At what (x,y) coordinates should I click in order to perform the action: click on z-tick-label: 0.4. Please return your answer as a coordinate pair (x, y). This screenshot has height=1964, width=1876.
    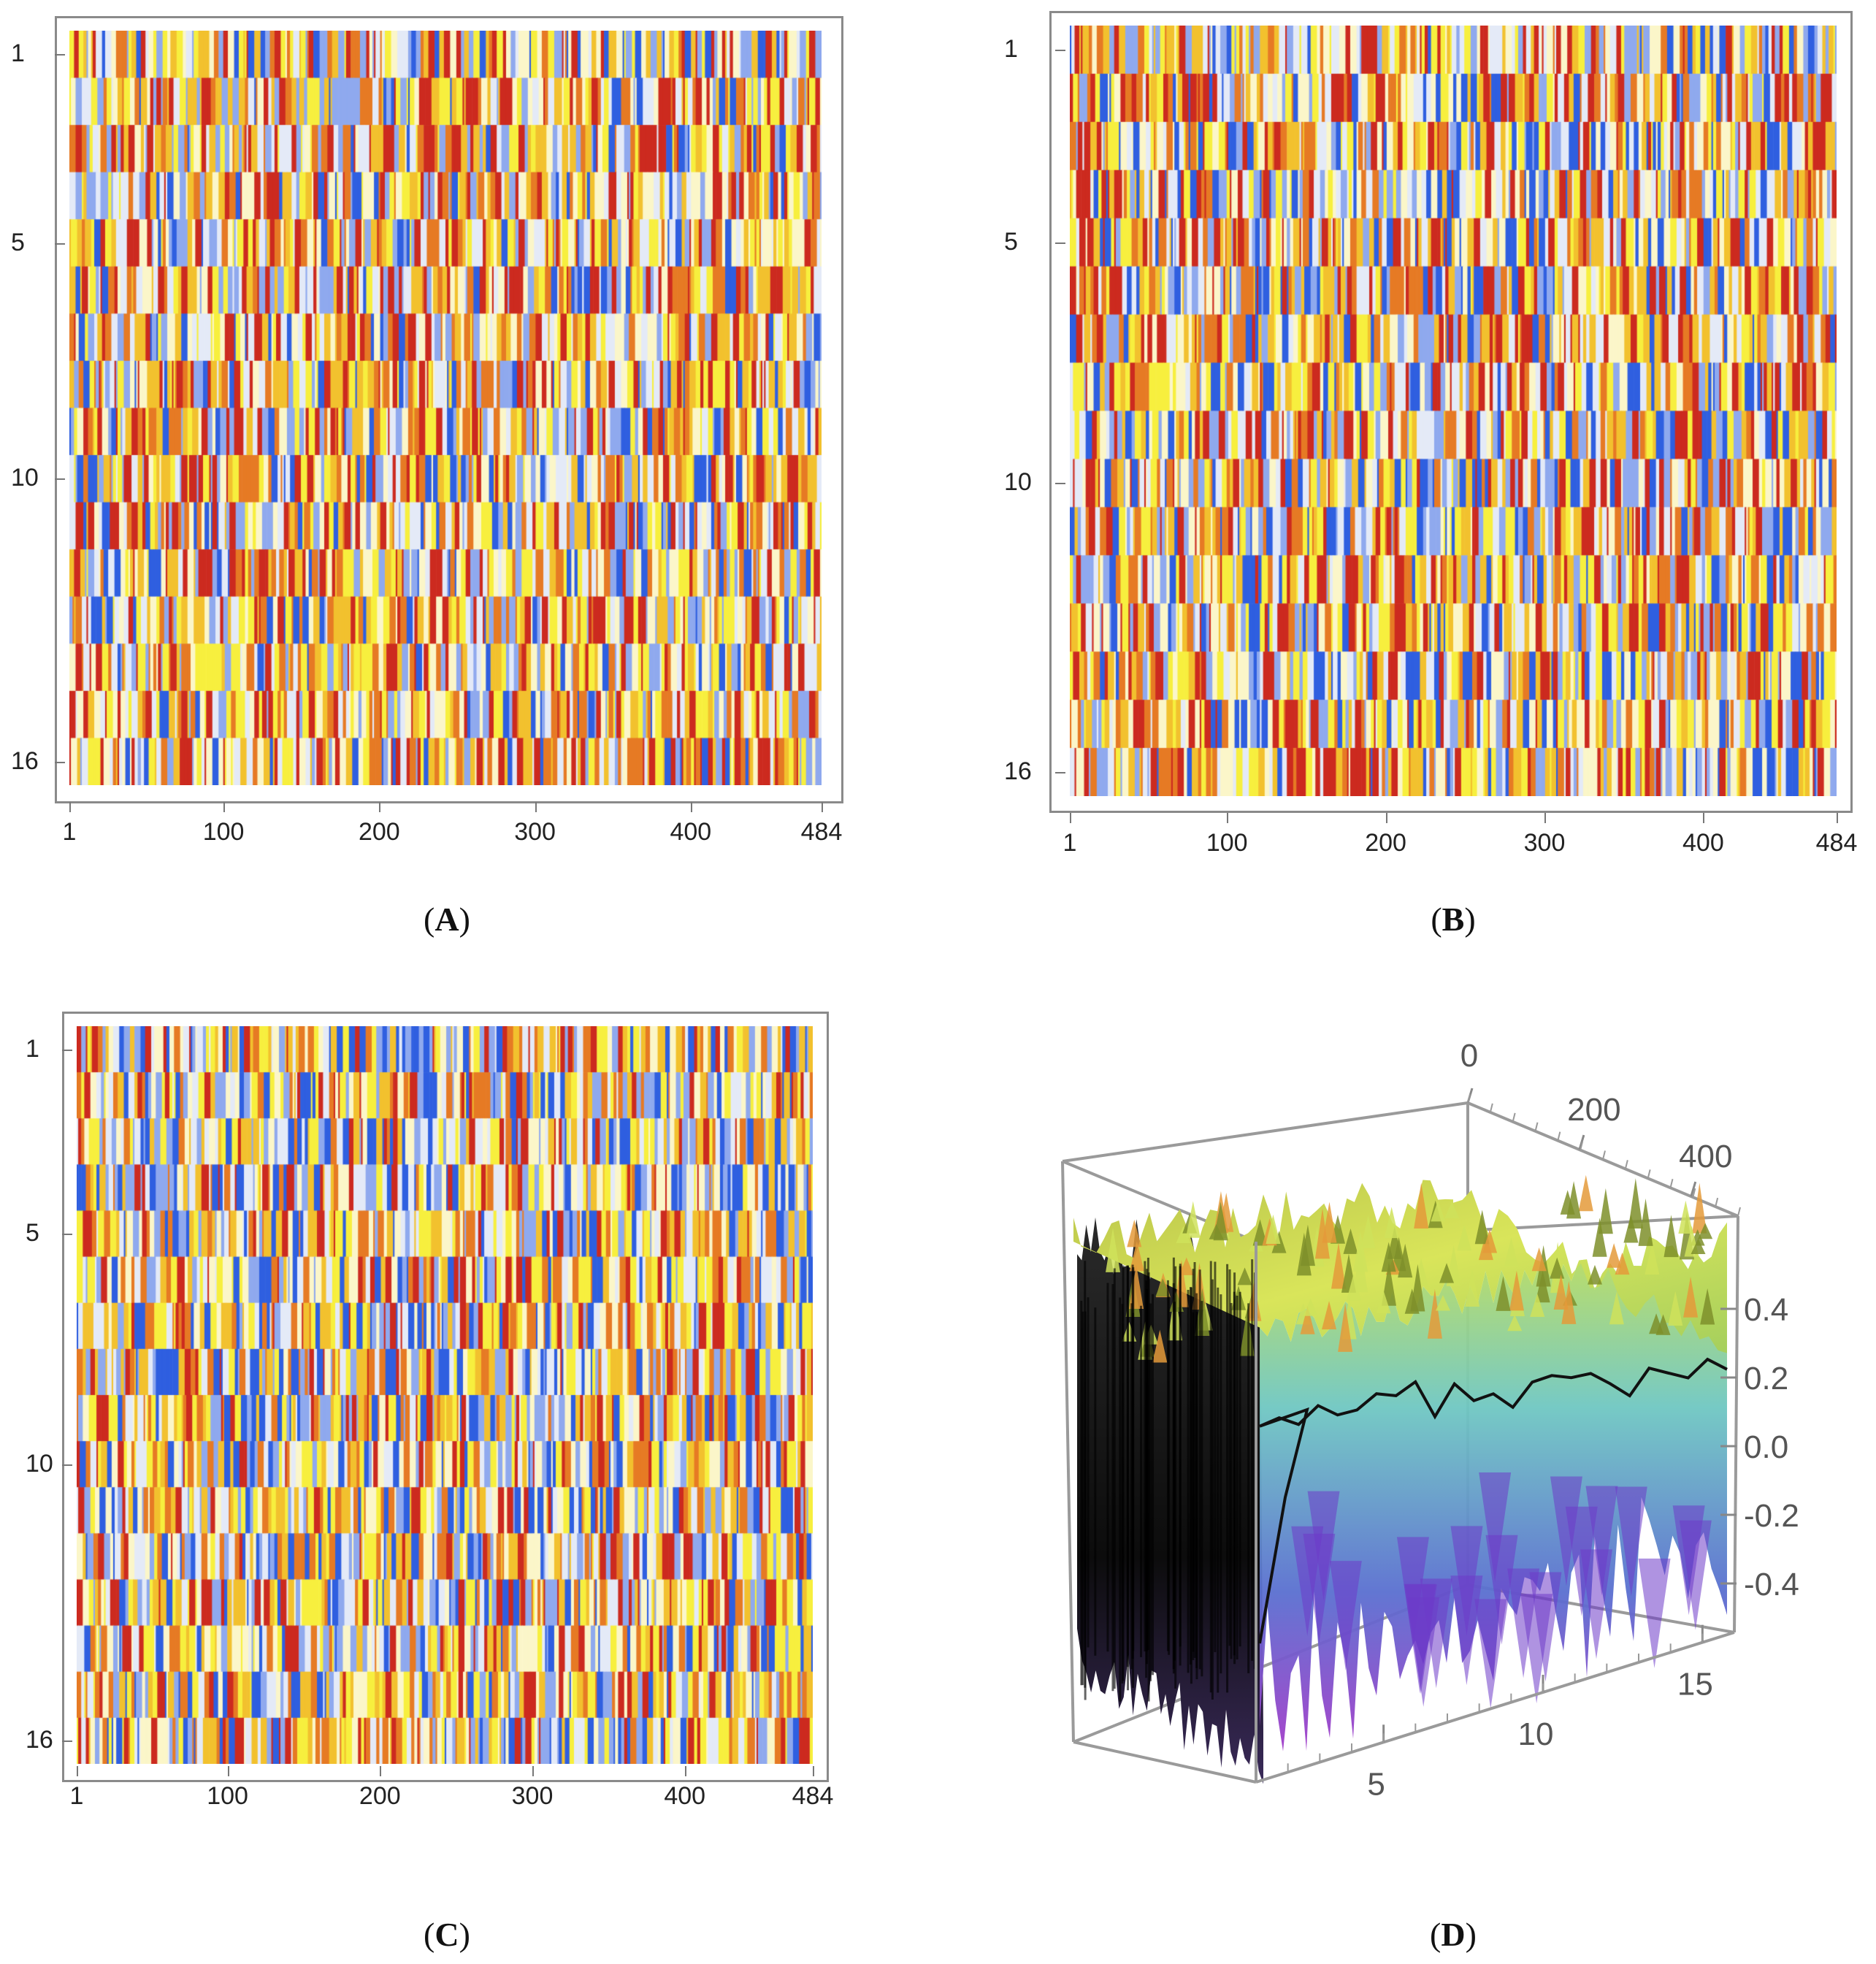
    Looking at the image, I should click on (1766, 1310).